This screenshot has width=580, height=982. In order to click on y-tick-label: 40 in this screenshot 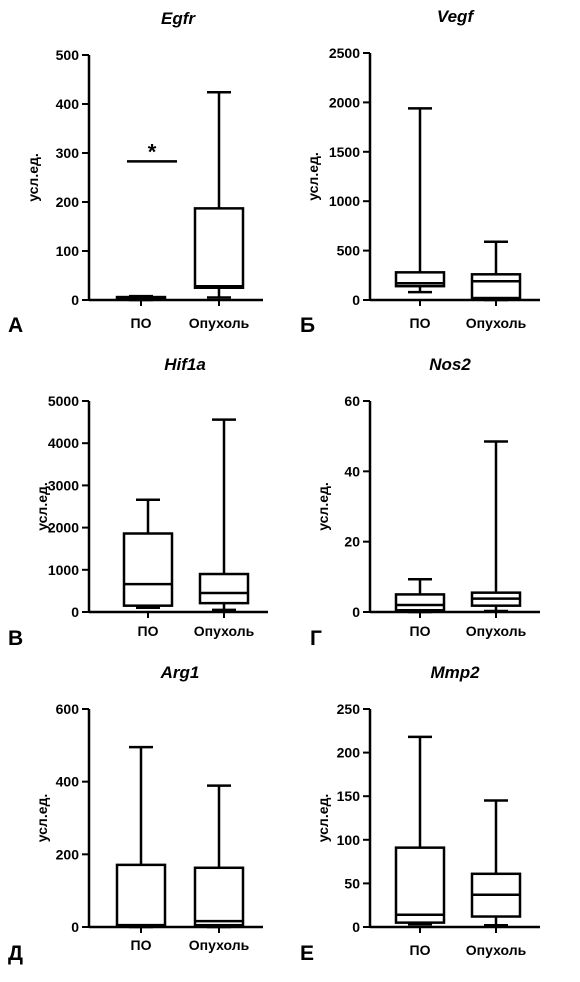, I will do `click(352, 471)`.